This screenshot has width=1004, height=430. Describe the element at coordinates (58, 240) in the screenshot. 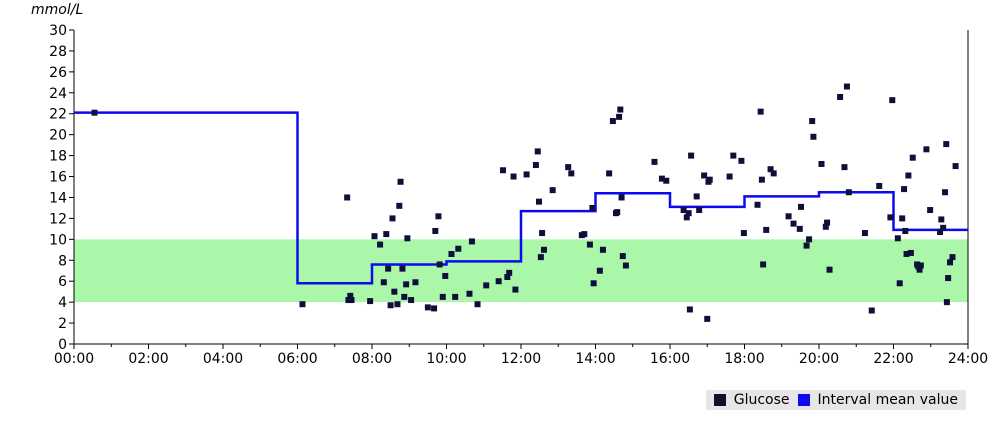

I see `y-tick-label: 10` at that location.